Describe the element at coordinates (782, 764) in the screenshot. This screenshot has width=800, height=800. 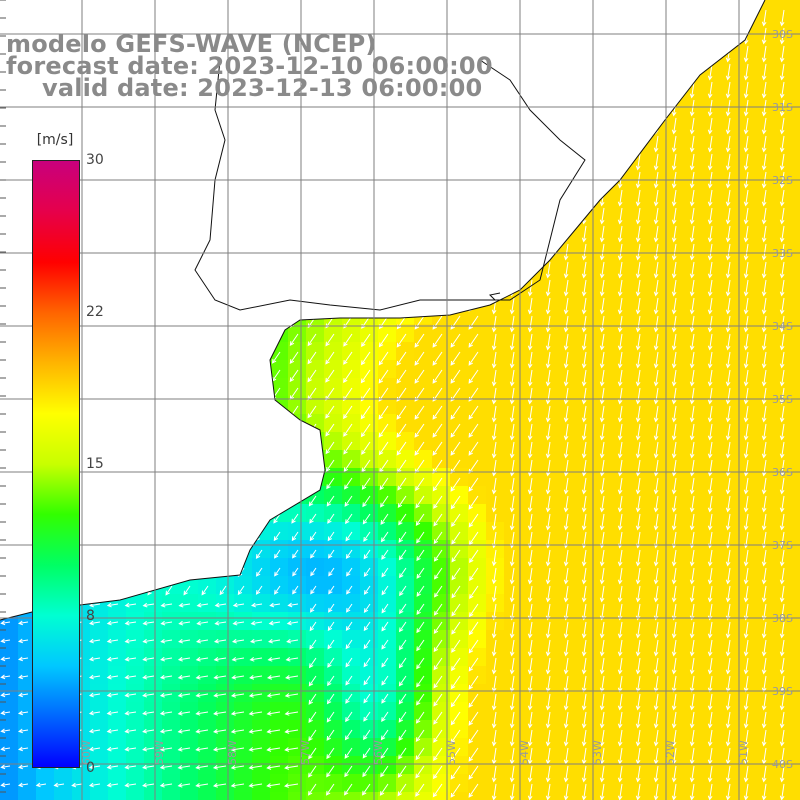
I see `latitude-label: 40S` at that location.